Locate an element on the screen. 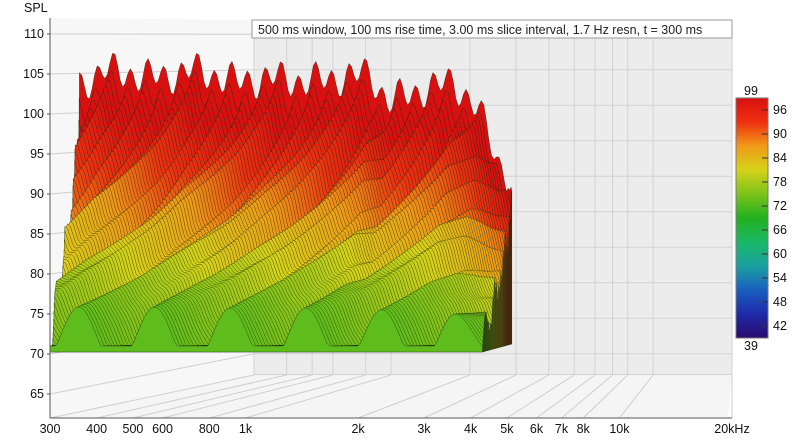  y-tick-label: 80 is located at coordinates (37, 274).